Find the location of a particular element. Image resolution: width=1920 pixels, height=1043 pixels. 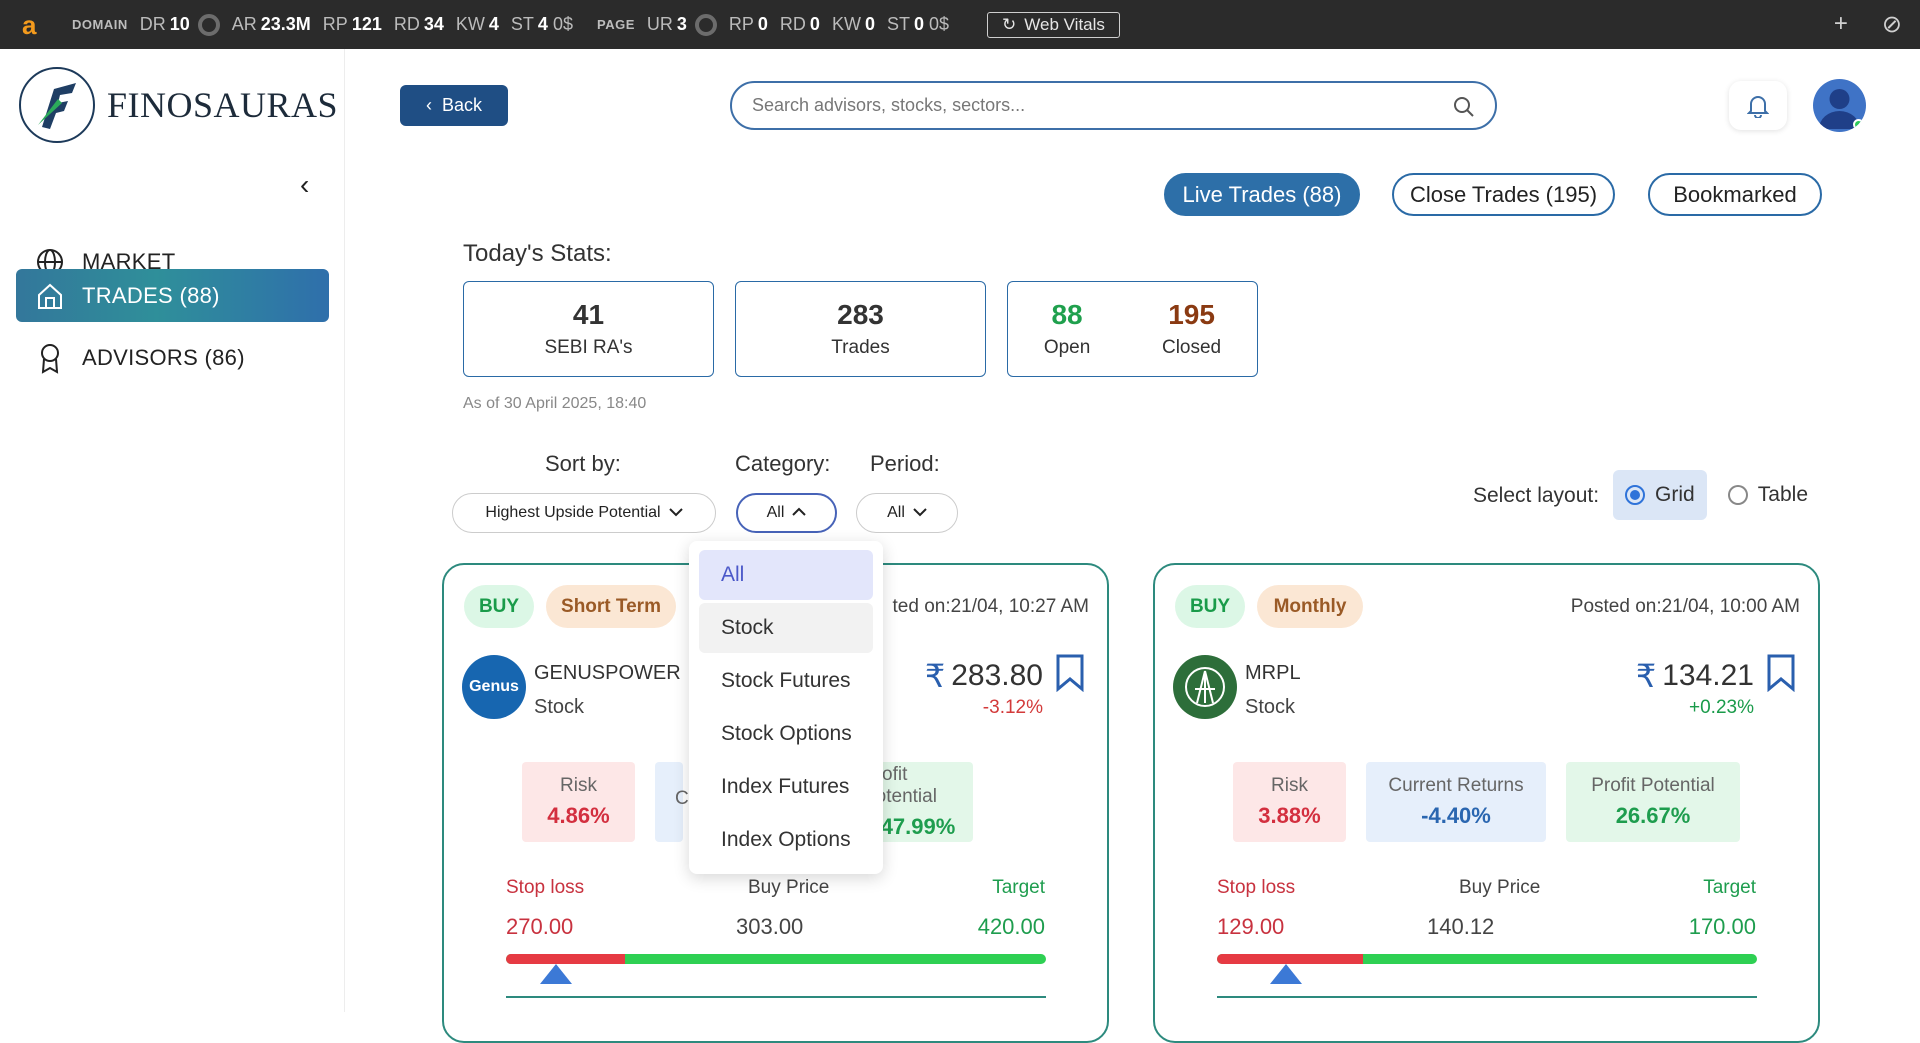

notification-bell-icon is located at coordinates (1758, 105).